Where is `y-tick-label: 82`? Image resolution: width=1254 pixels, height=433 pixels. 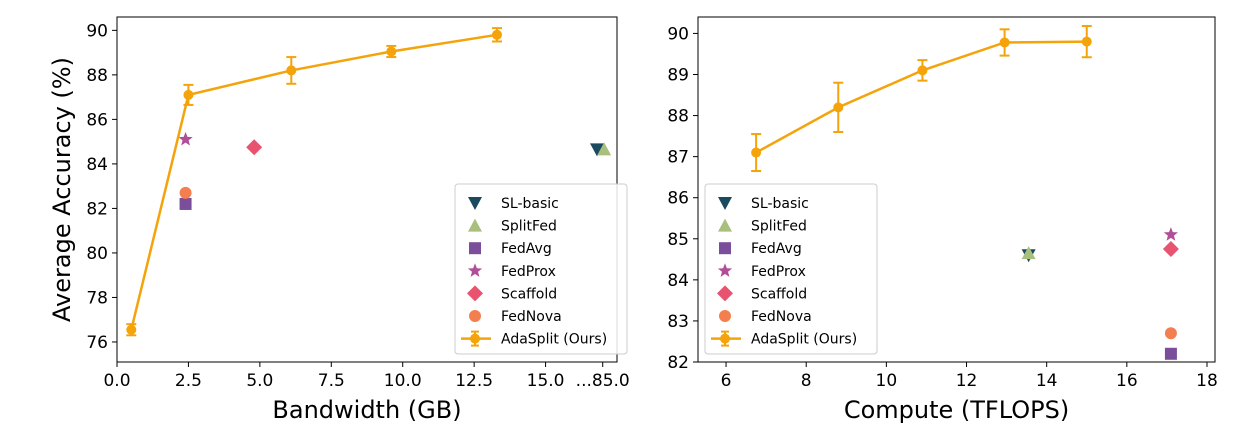
y-tick-label: 82 is located at coordinates (97, 209).